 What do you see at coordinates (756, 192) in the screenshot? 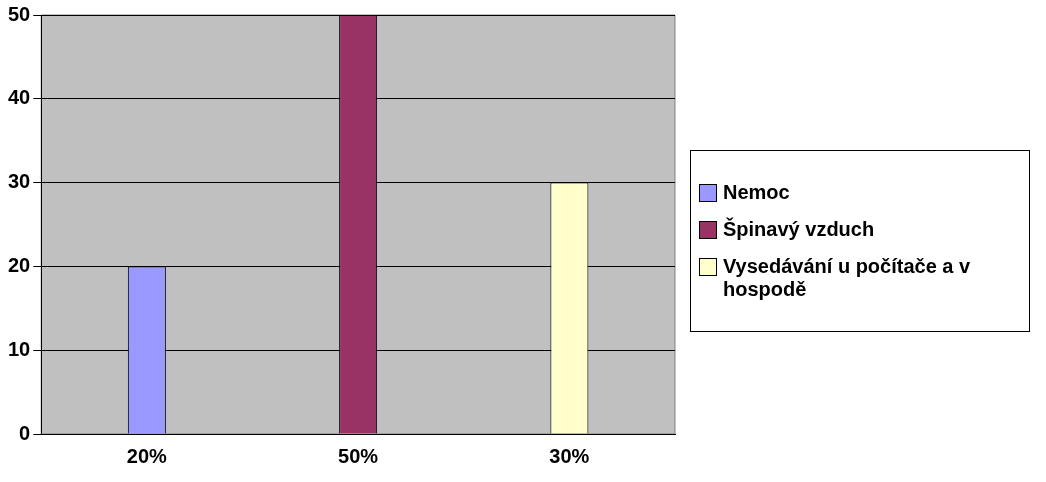
I see `legend-label: Nemoc` at bounding box center [756, 192].